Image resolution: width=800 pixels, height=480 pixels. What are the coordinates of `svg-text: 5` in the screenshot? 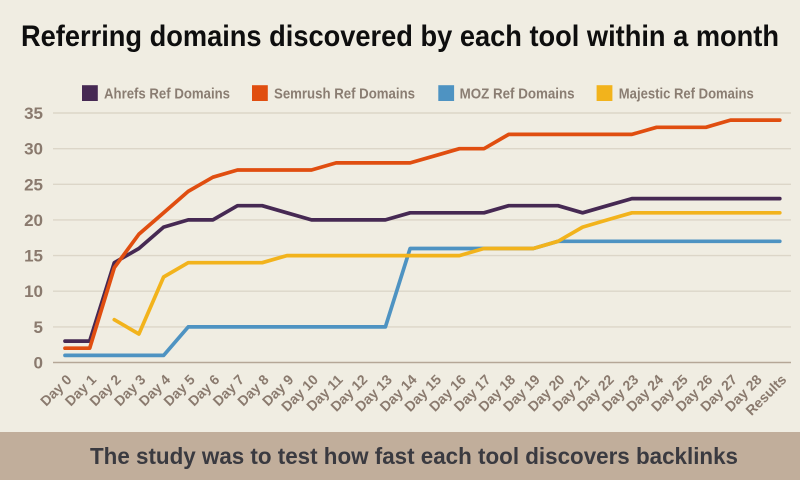 It's located at (38, 327).